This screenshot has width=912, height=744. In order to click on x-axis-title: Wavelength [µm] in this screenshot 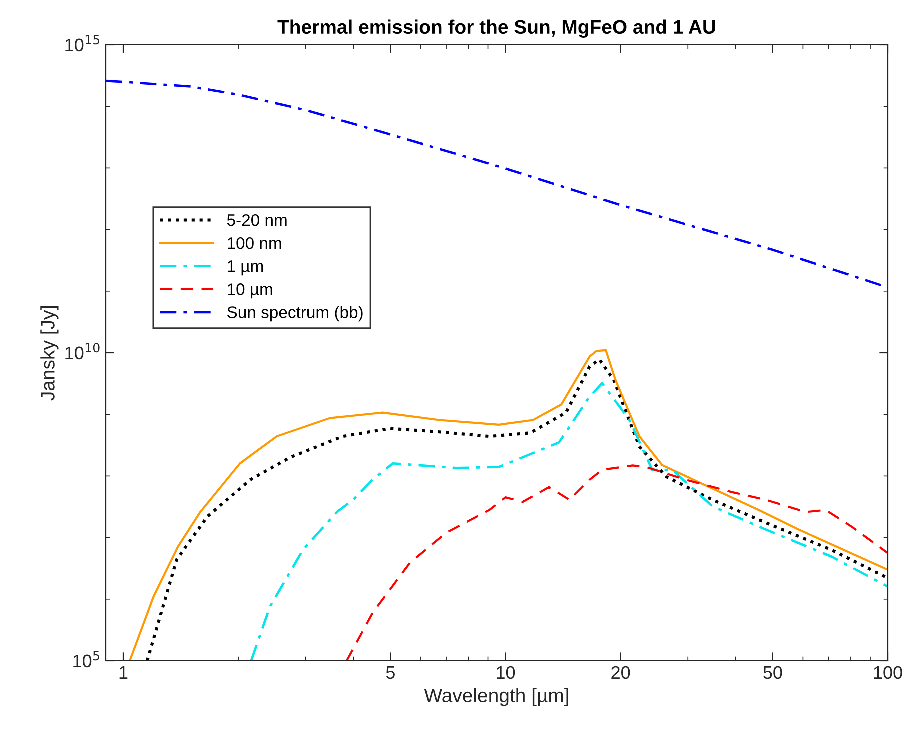, I will do `click(496, 697)`.